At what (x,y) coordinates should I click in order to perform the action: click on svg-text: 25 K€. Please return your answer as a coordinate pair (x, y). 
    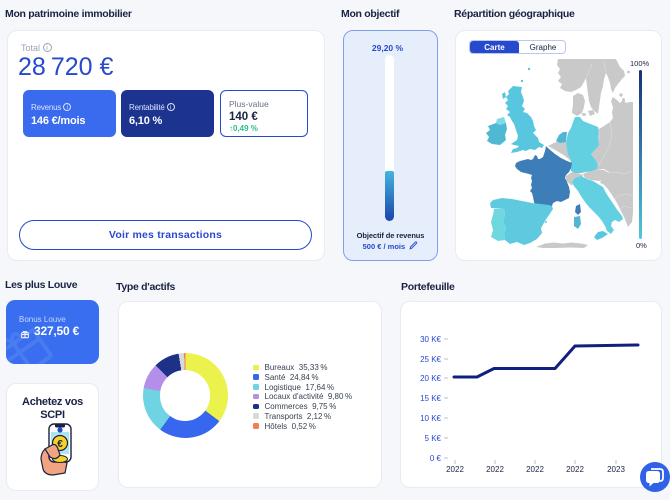
    Looking at the image, I should click on (430, 359).